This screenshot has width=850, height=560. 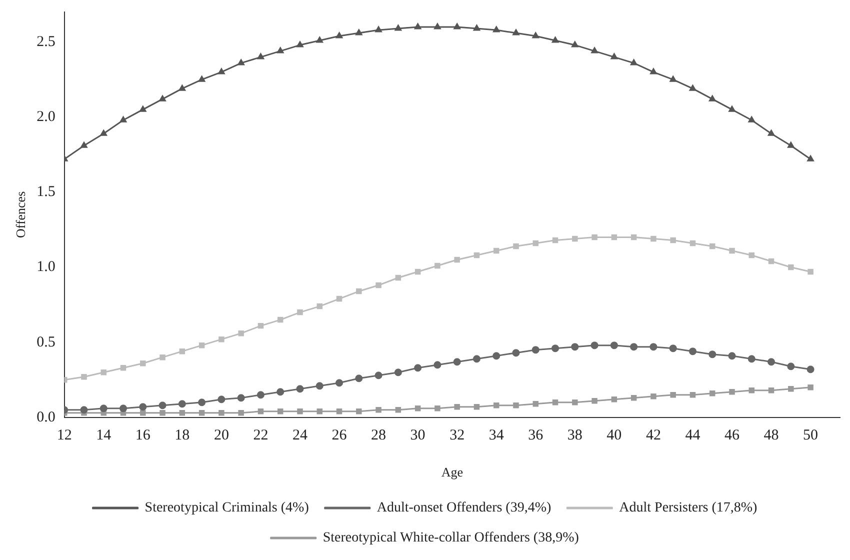 I want to click on x-tick-label: 22, so click(x=260, y=435).